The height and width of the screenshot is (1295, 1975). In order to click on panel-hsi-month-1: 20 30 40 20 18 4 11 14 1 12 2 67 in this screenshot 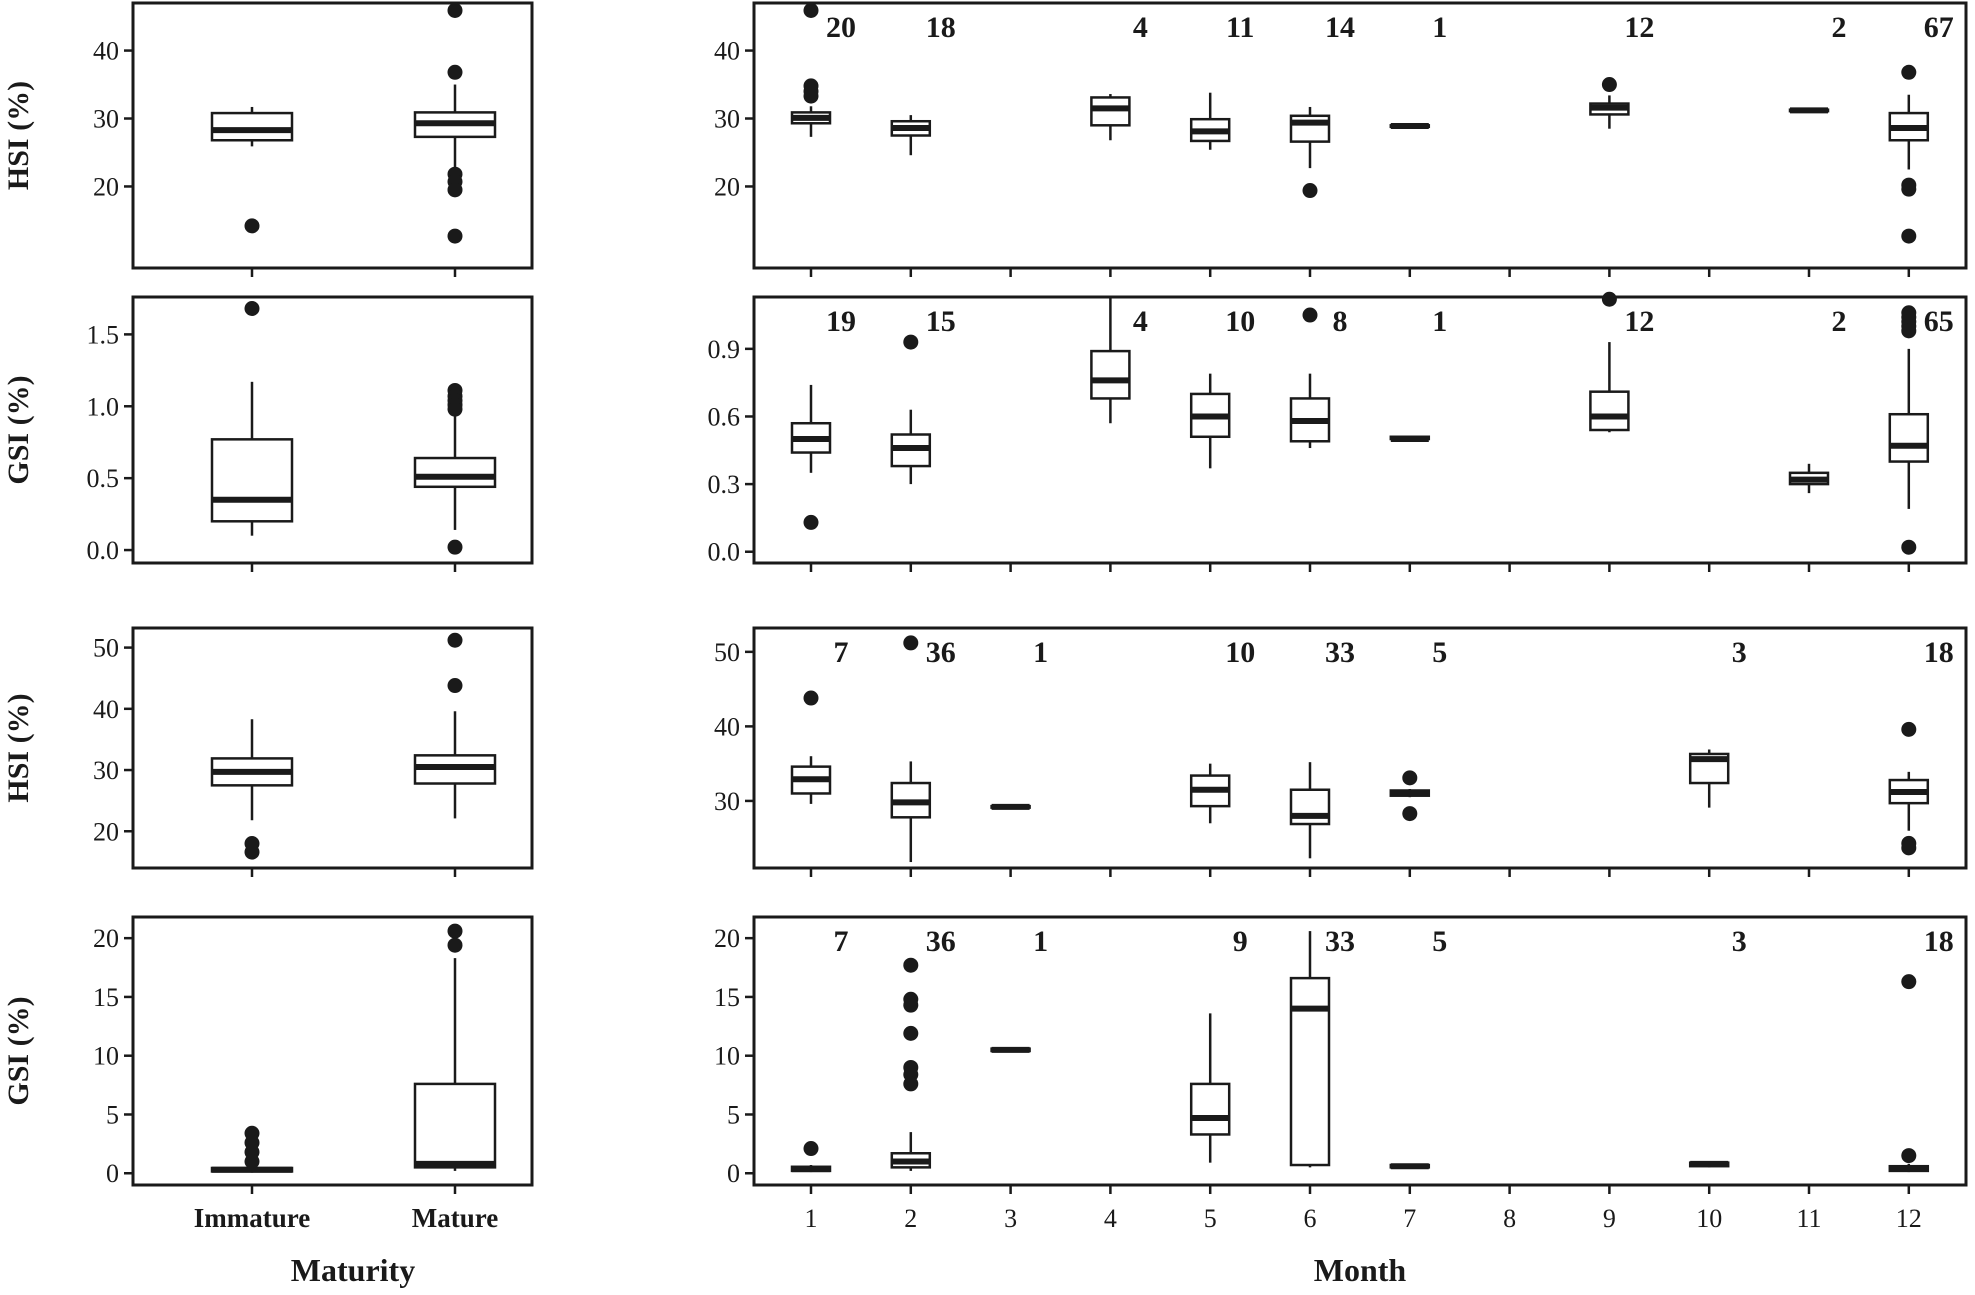, I will do `click(1341, 139)`.